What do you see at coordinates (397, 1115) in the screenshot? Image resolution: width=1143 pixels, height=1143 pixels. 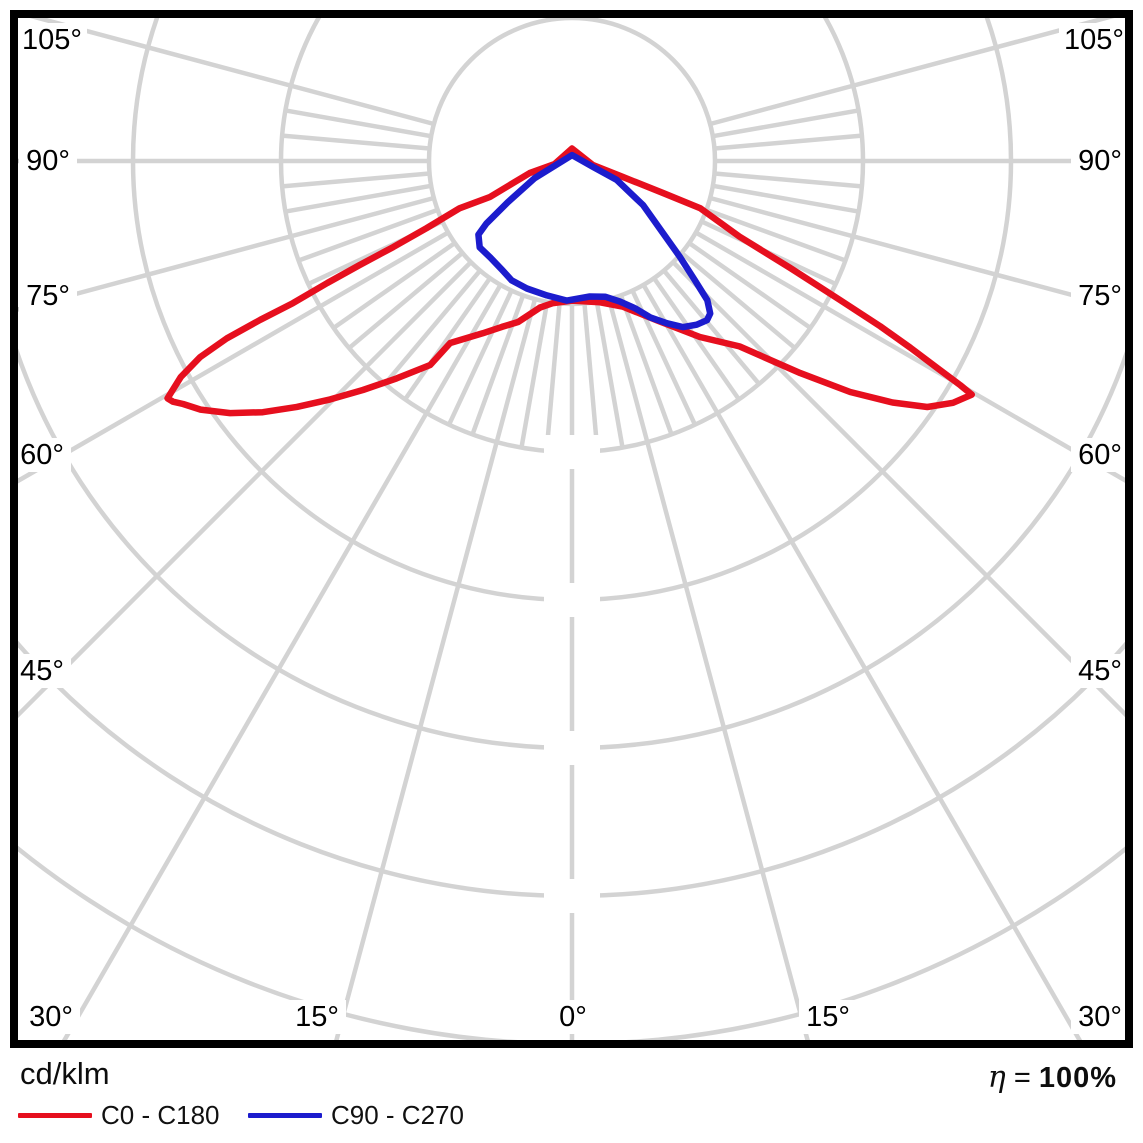 I see `legend-label-c90-c270: C90 - C270` at bounding box center [397, 1115].